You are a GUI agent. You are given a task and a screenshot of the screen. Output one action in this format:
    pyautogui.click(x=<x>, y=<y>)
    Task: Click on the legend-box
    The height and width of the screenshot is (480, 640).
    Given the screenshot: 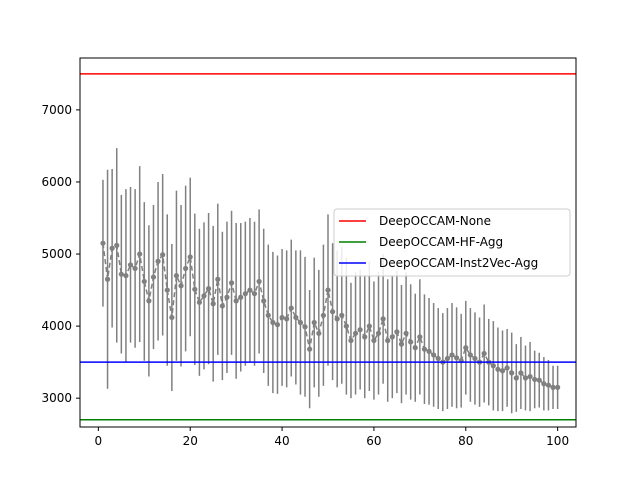 What is the action you would take?
    pyautogui.click(x=452, y=242)
    